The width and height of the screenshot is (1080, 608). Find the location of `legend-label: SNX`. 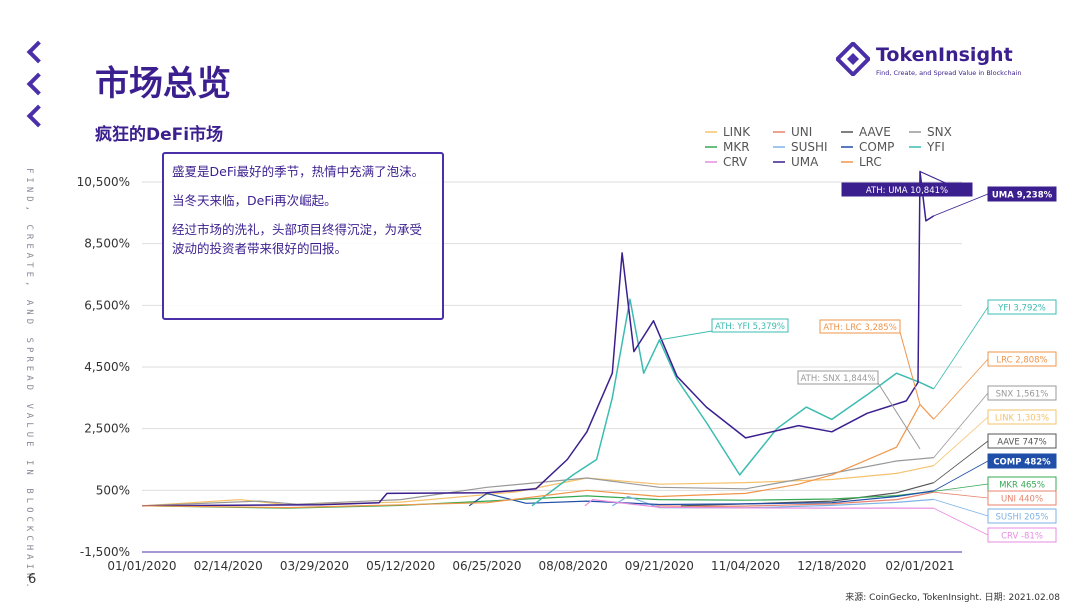

legend-label: SNX is located at coordinates (939, 132).